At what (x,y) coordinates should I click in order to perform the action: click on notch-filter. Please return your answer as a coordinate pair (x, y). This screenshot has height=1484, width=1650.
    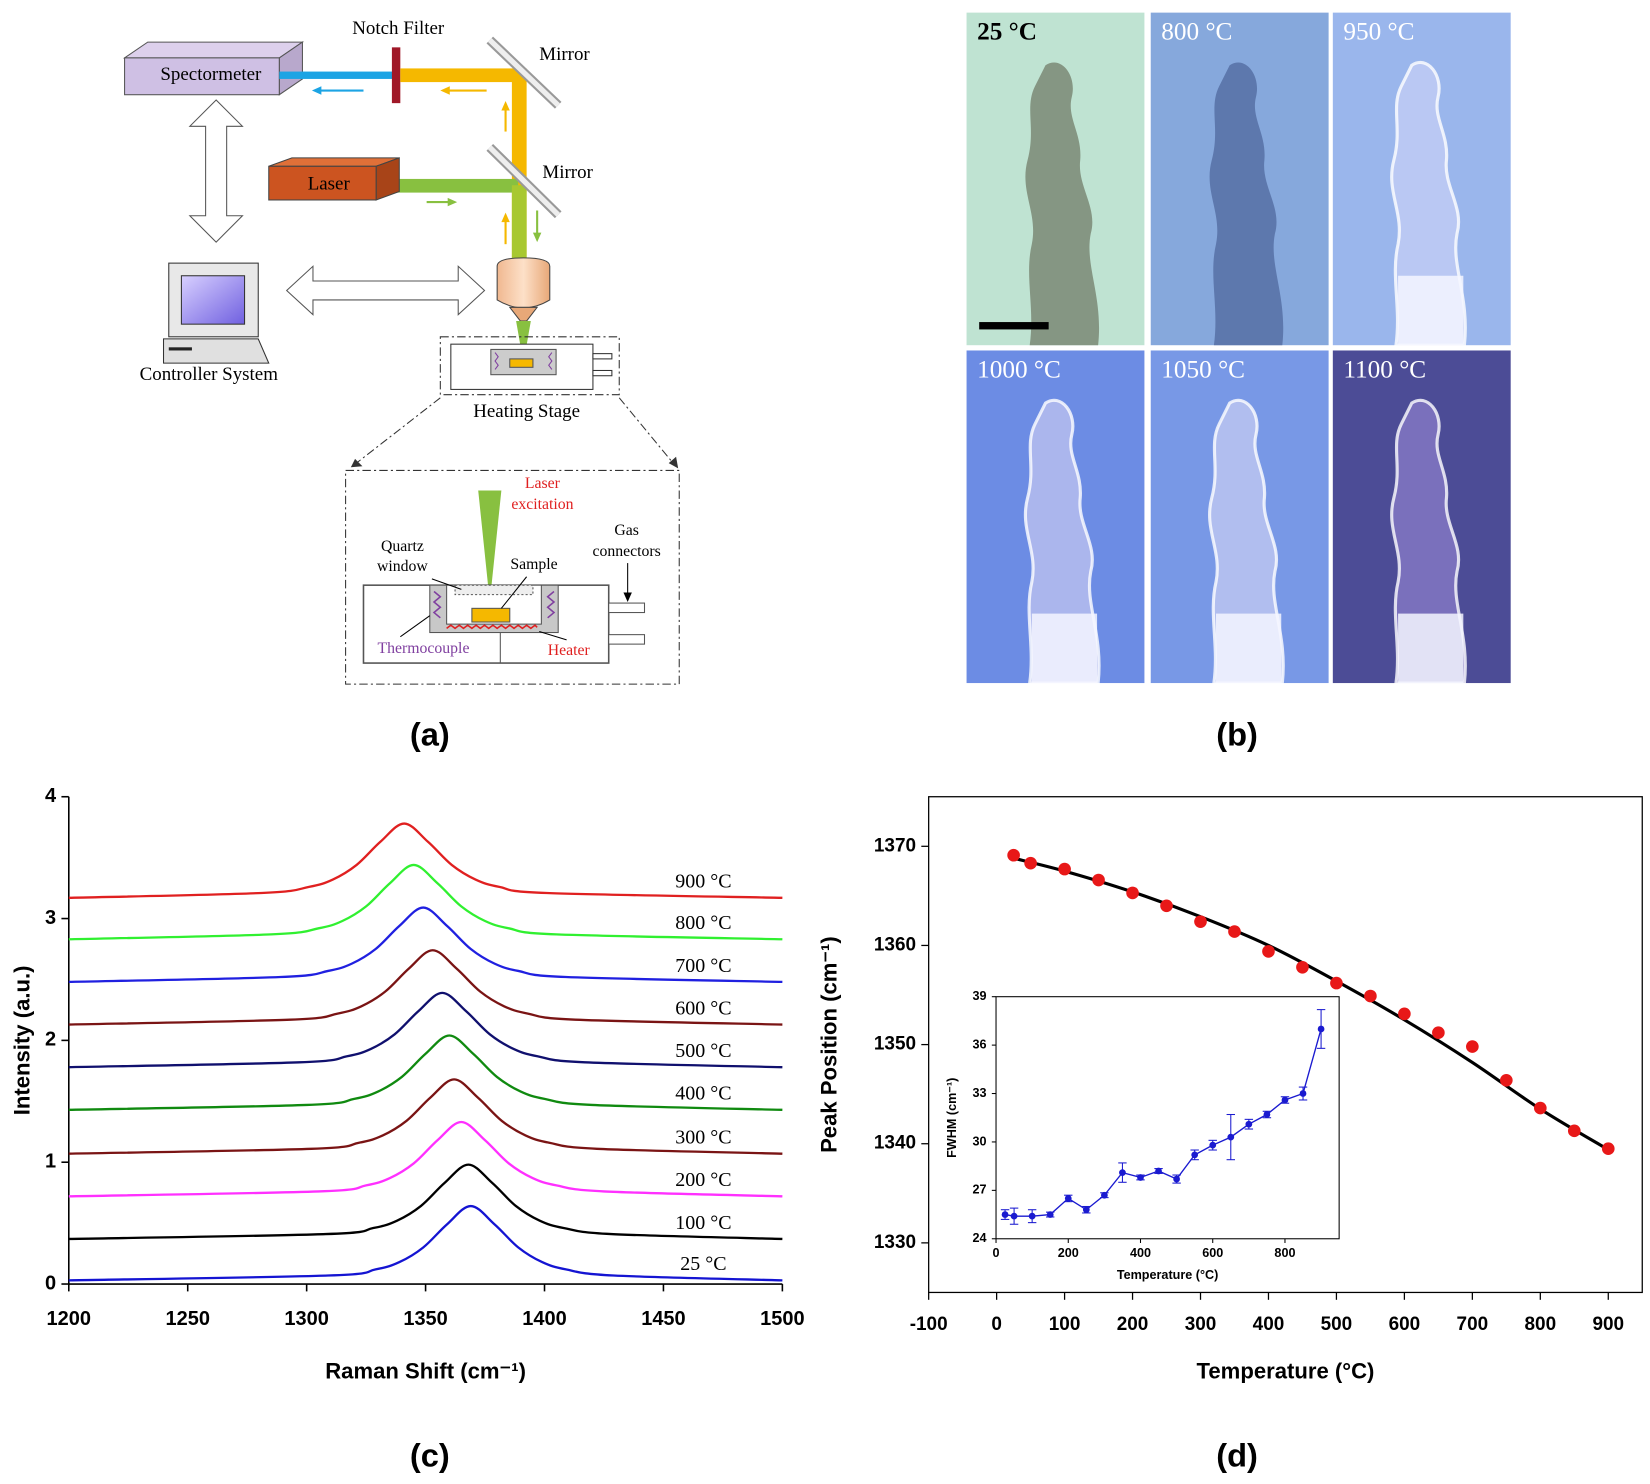
    Looking at the image, I should click on (396, 75).